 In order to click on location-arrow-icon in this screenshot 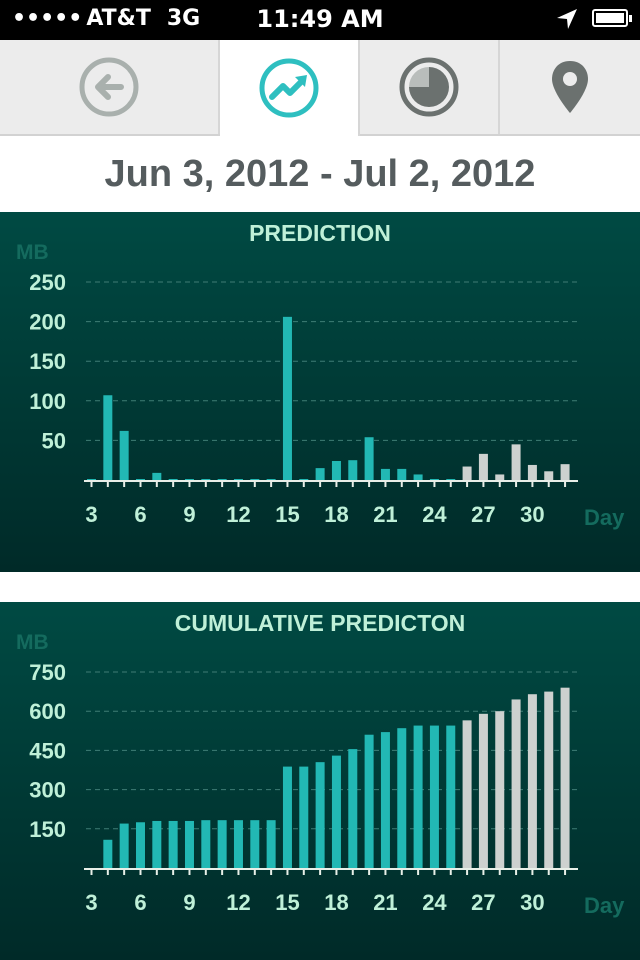, I will do `click(567, 19)`.